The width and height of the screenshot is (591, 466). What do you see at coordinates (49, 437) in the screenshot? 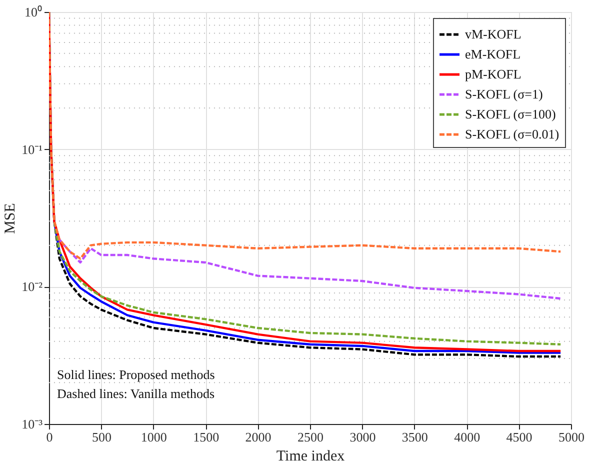
I see `x-tick-label: 0` at bounding box center [49, 437].